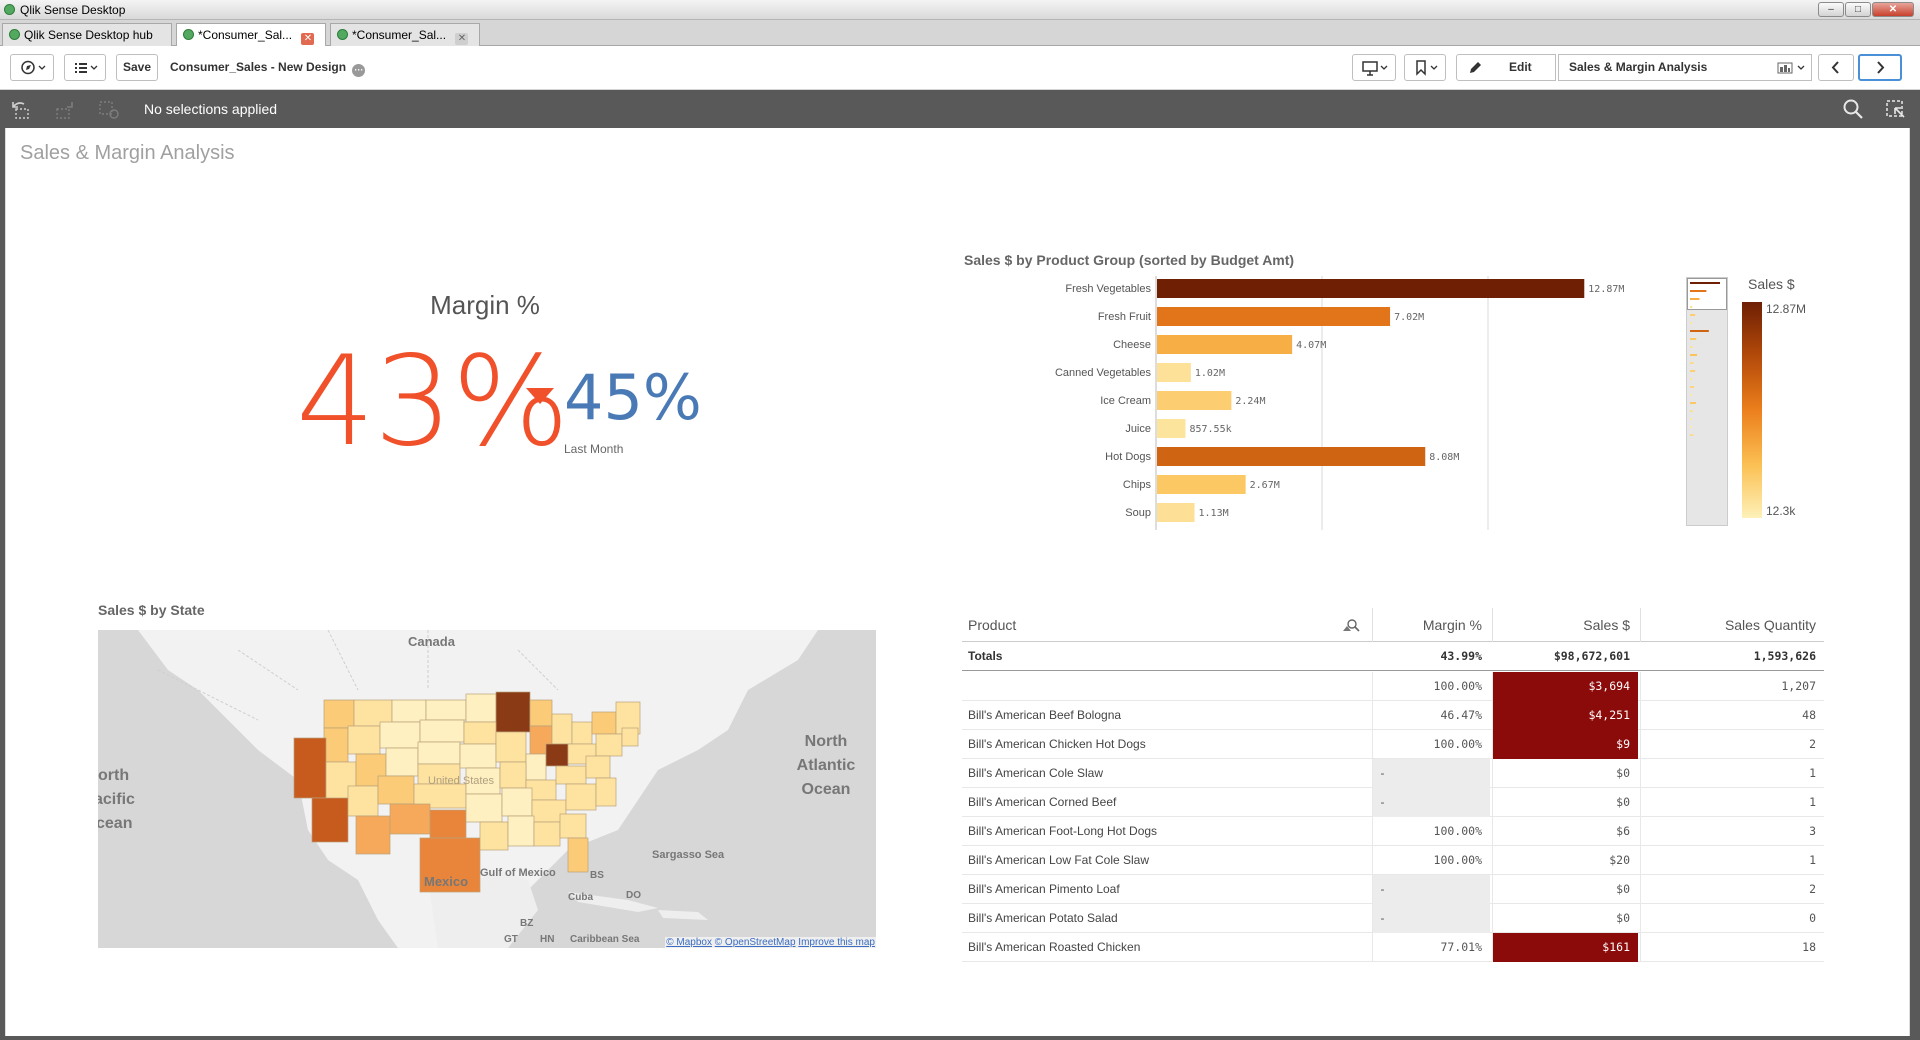 This screenshot has width=1920, height=1040. What do you see at coordinates (1044, 889) in the screenshot?
I see `cell-product: Bill's American Pimento Loaf` at bounding box center [1044, 889].